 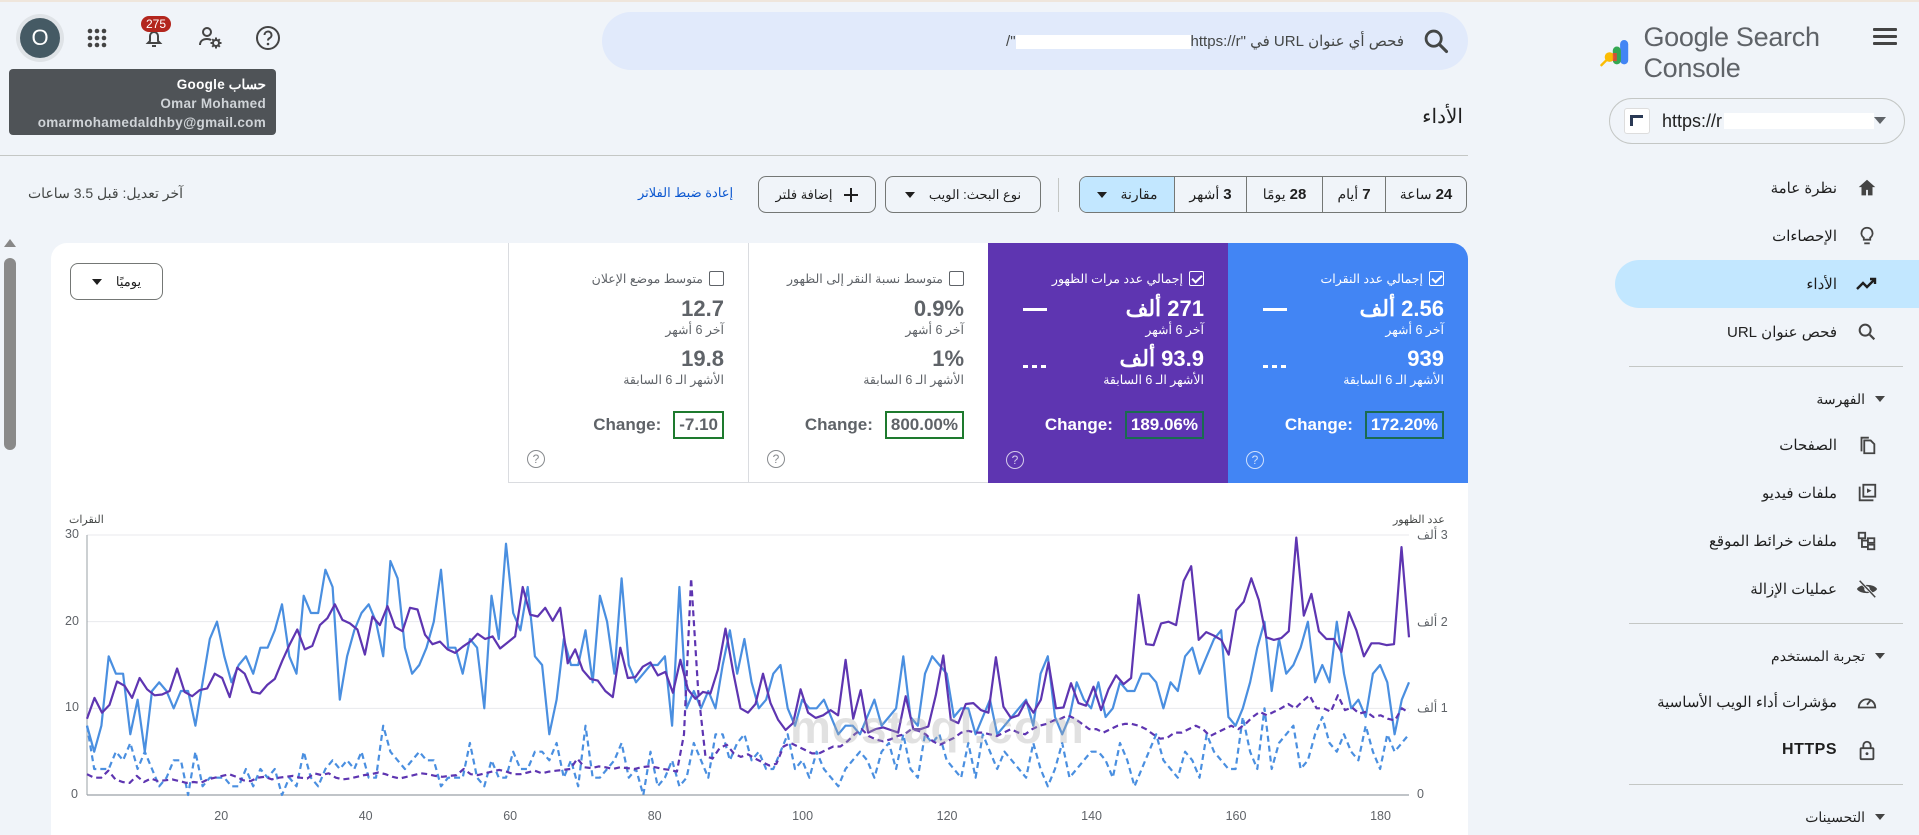 What do you see at coordinates (1420, 794) in the screenshot?
I see `right-axis-tick: 0` at bounding box center [1420, 794].